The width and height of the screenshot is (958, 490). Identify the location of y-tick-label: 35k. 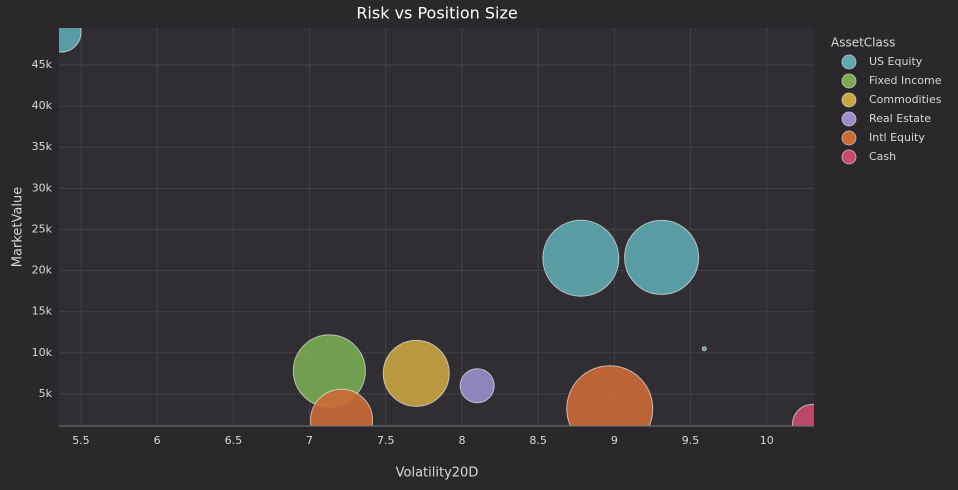
(42, 146).